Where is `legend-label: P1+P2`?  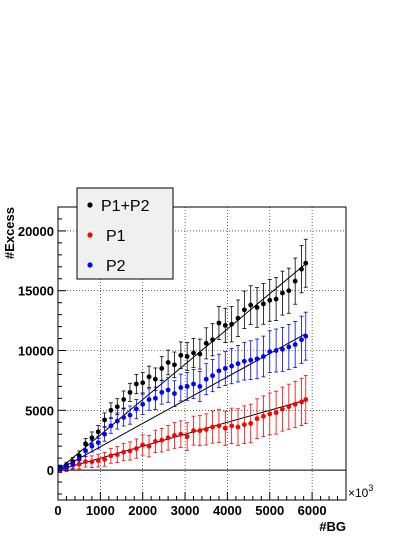
legend-label: P1+P2 is located at coordinates (125, 206).